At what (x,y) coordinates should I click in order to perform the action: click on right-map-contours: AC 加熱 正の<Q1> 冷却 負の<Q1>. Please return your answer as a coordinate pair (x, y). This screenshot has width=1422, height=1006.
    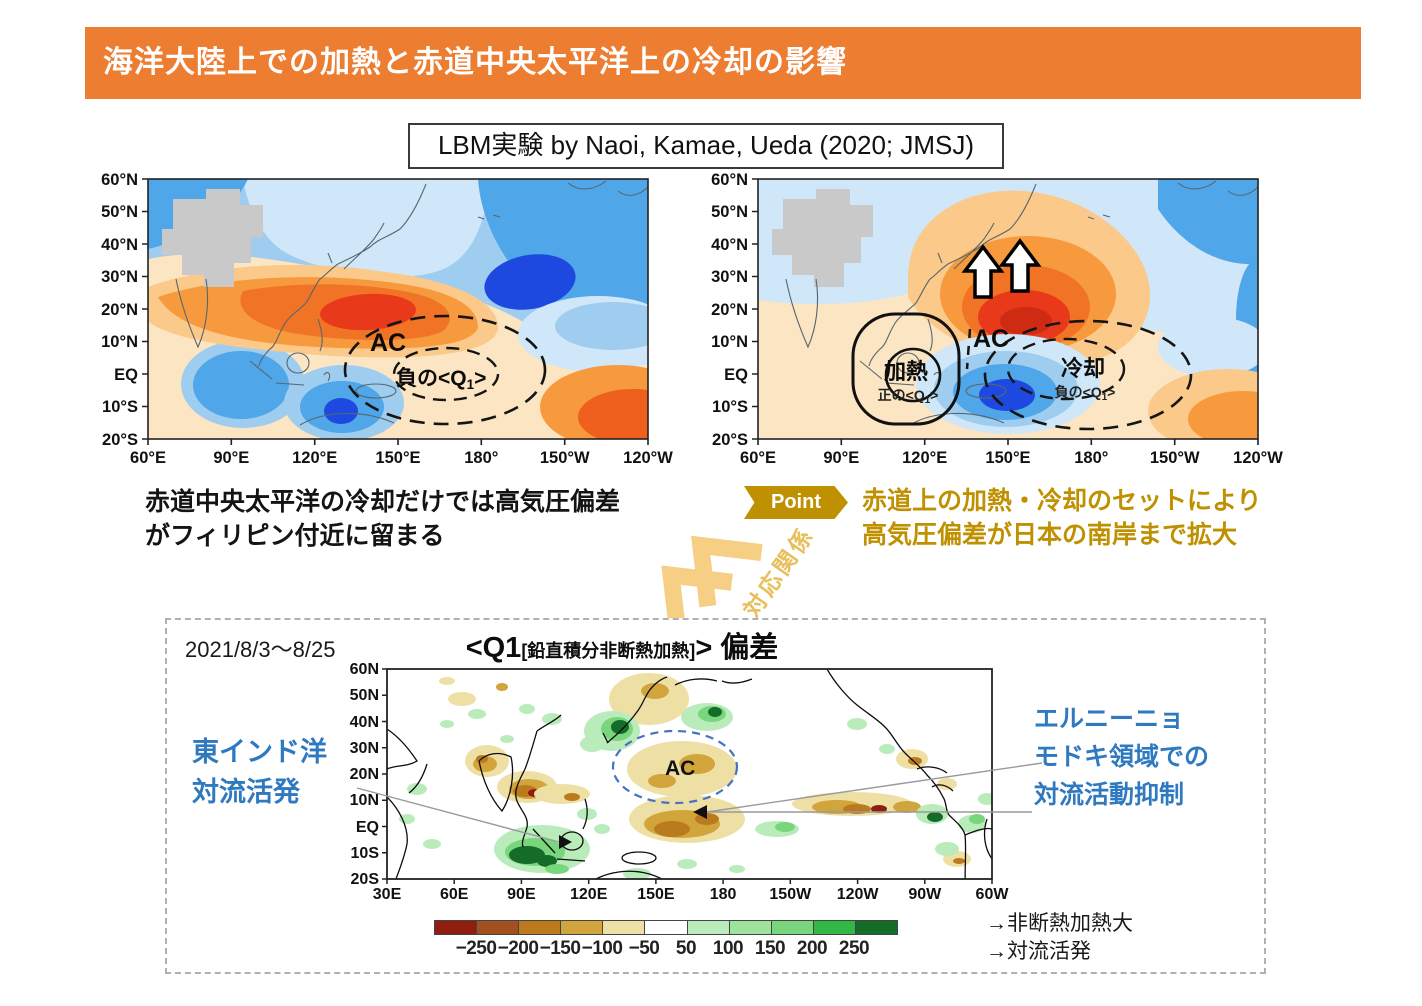
    Looking at the image, I should click on (1008, 309).